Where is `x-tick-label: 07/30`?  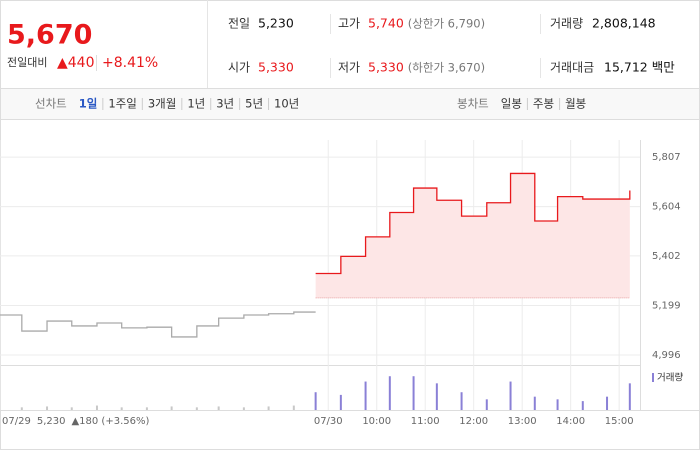
x-tick-label: 07/30 is located at coordinates (328, 421).